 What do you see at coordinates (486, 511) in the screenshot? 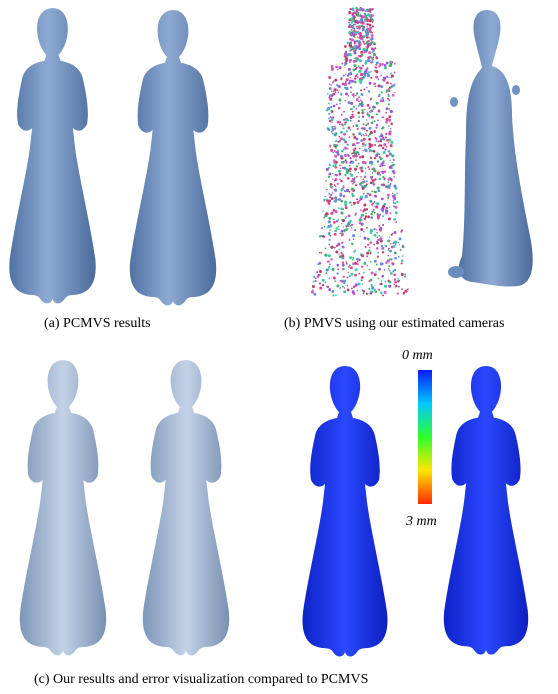
I see `error-back-figure` at bounding box center [486, 511].